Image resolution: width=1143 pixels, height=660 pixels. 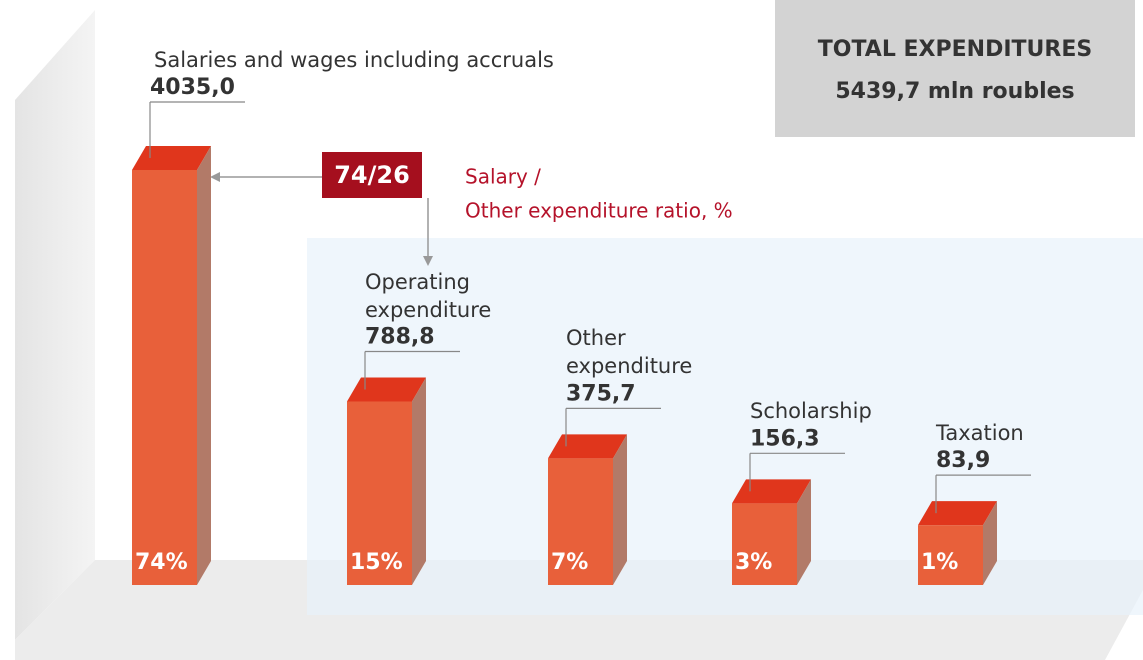 I want to click on ratio-caption: Salary /, so click(x=503, y=177).